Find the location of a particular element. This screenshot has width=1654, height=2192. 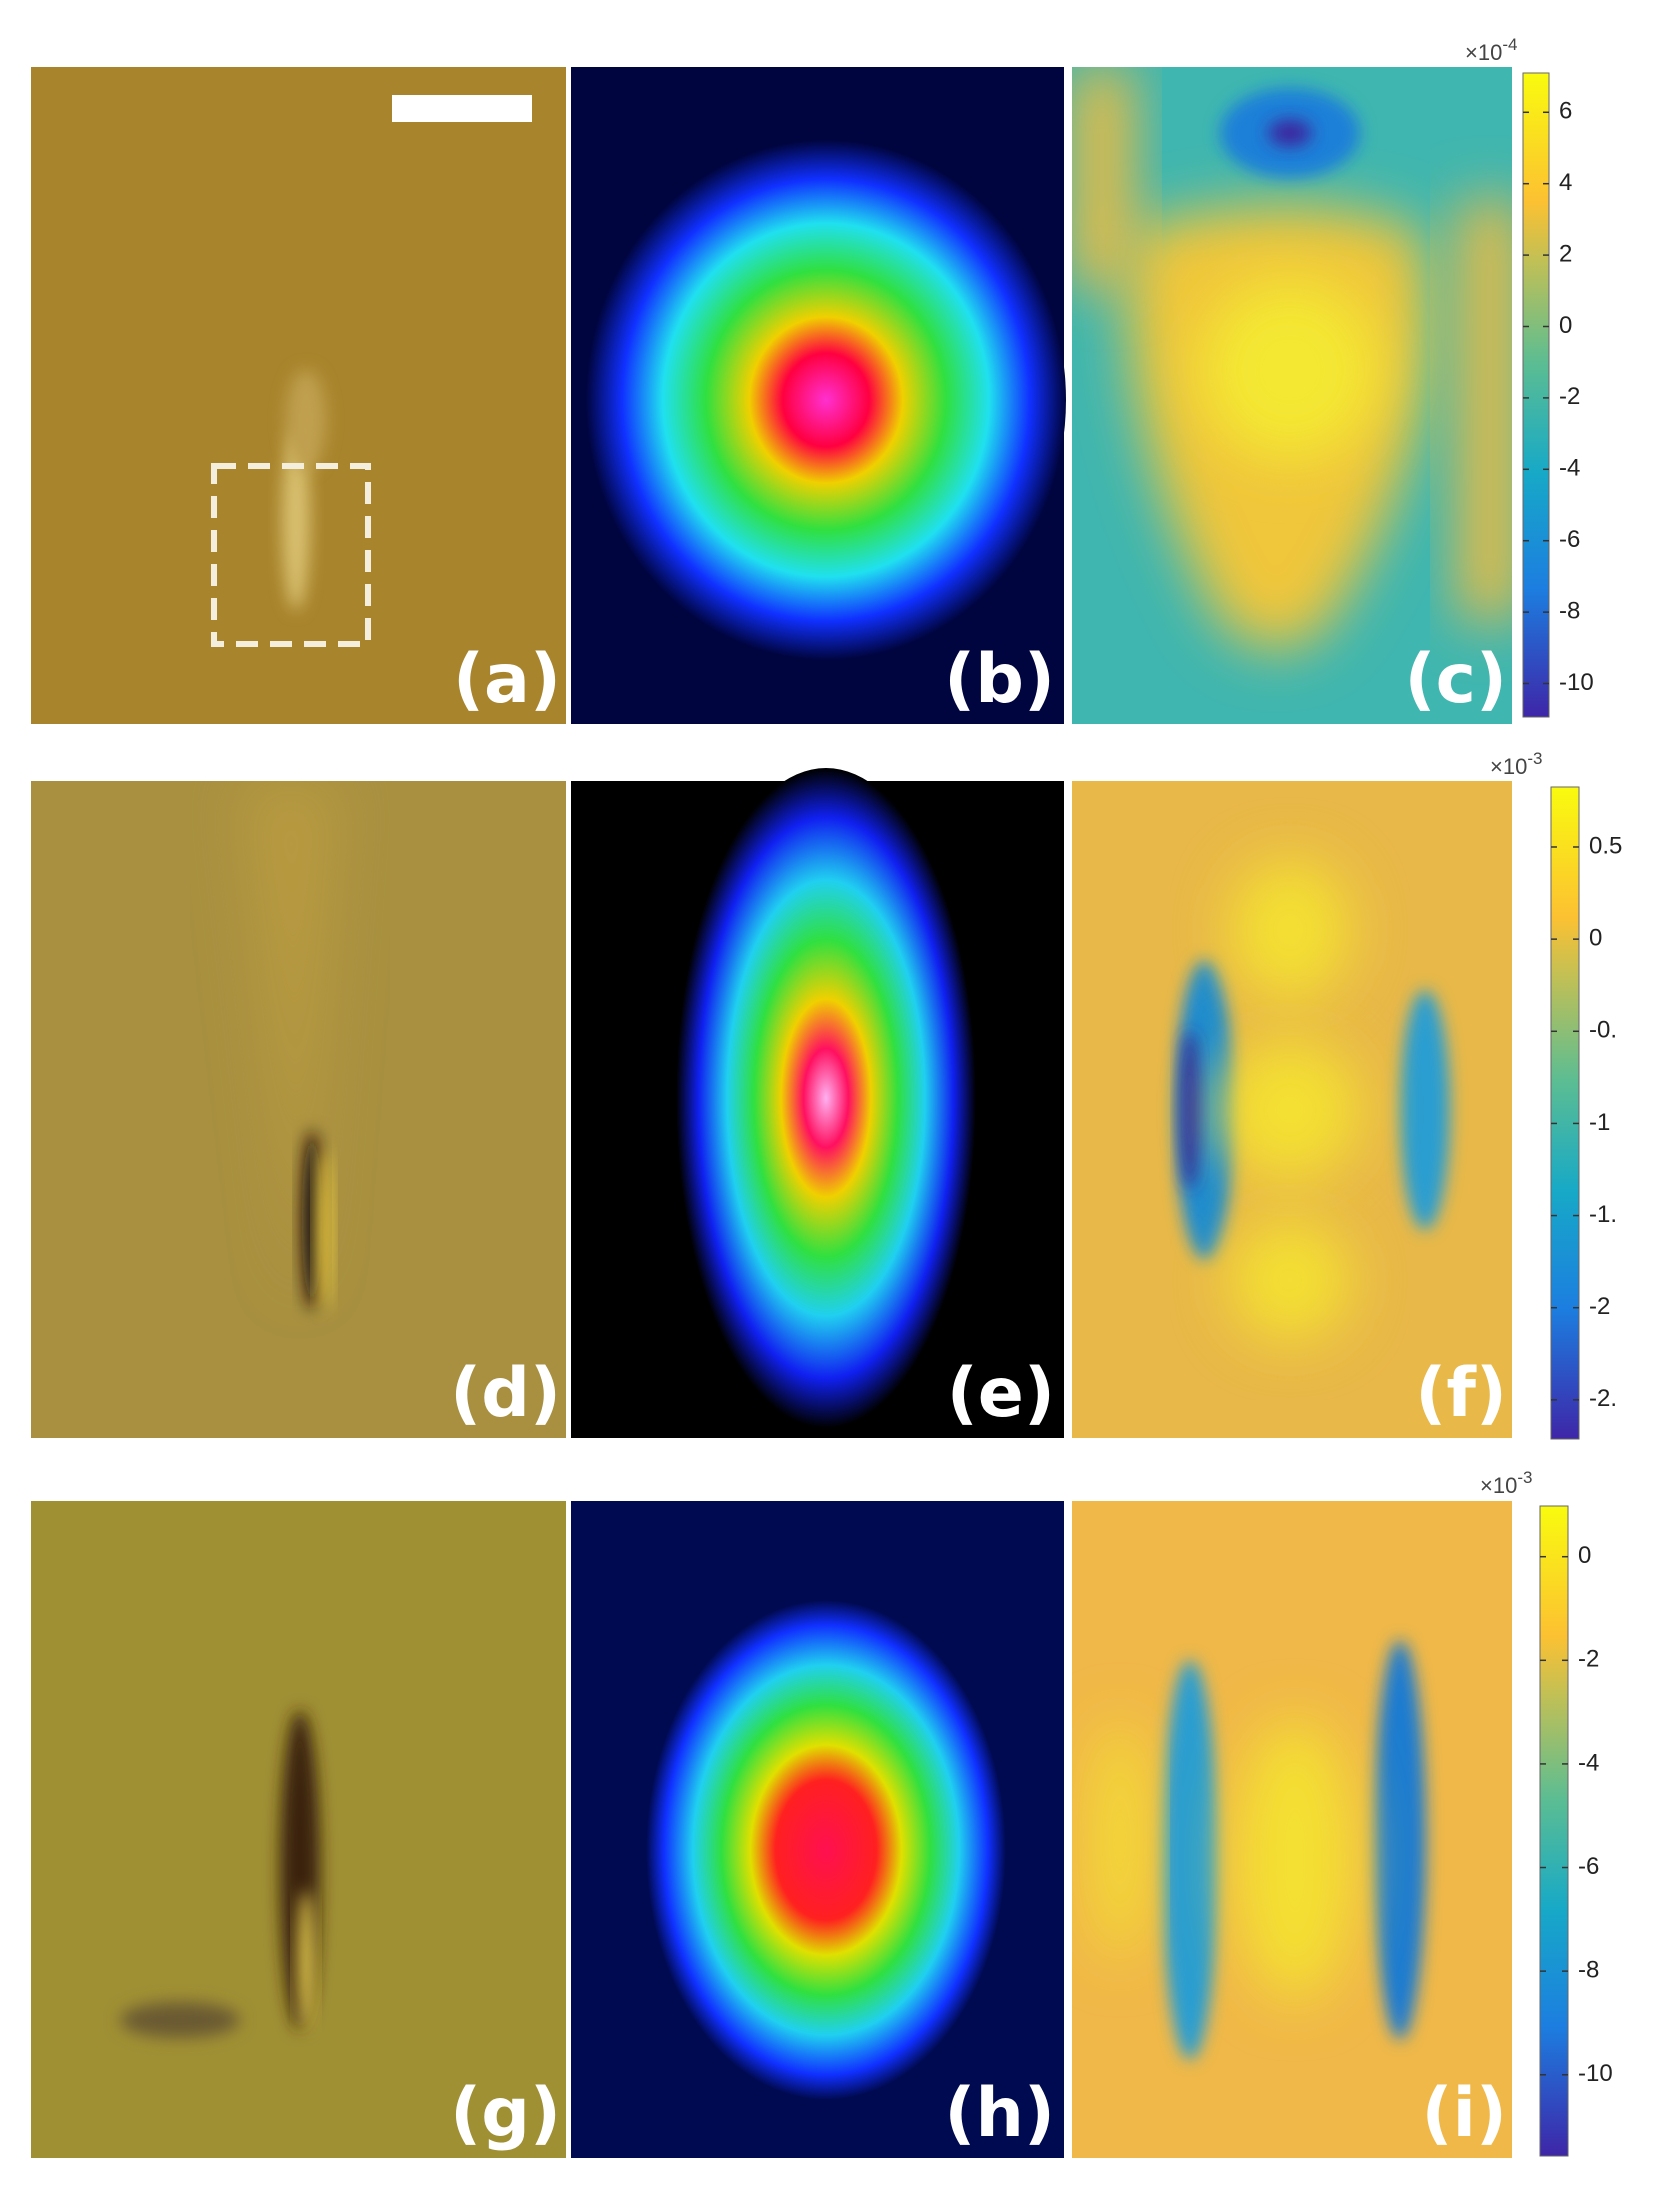

colorbar-exponent: ×10⁻⁴ is located at coordinates (1491, 50).